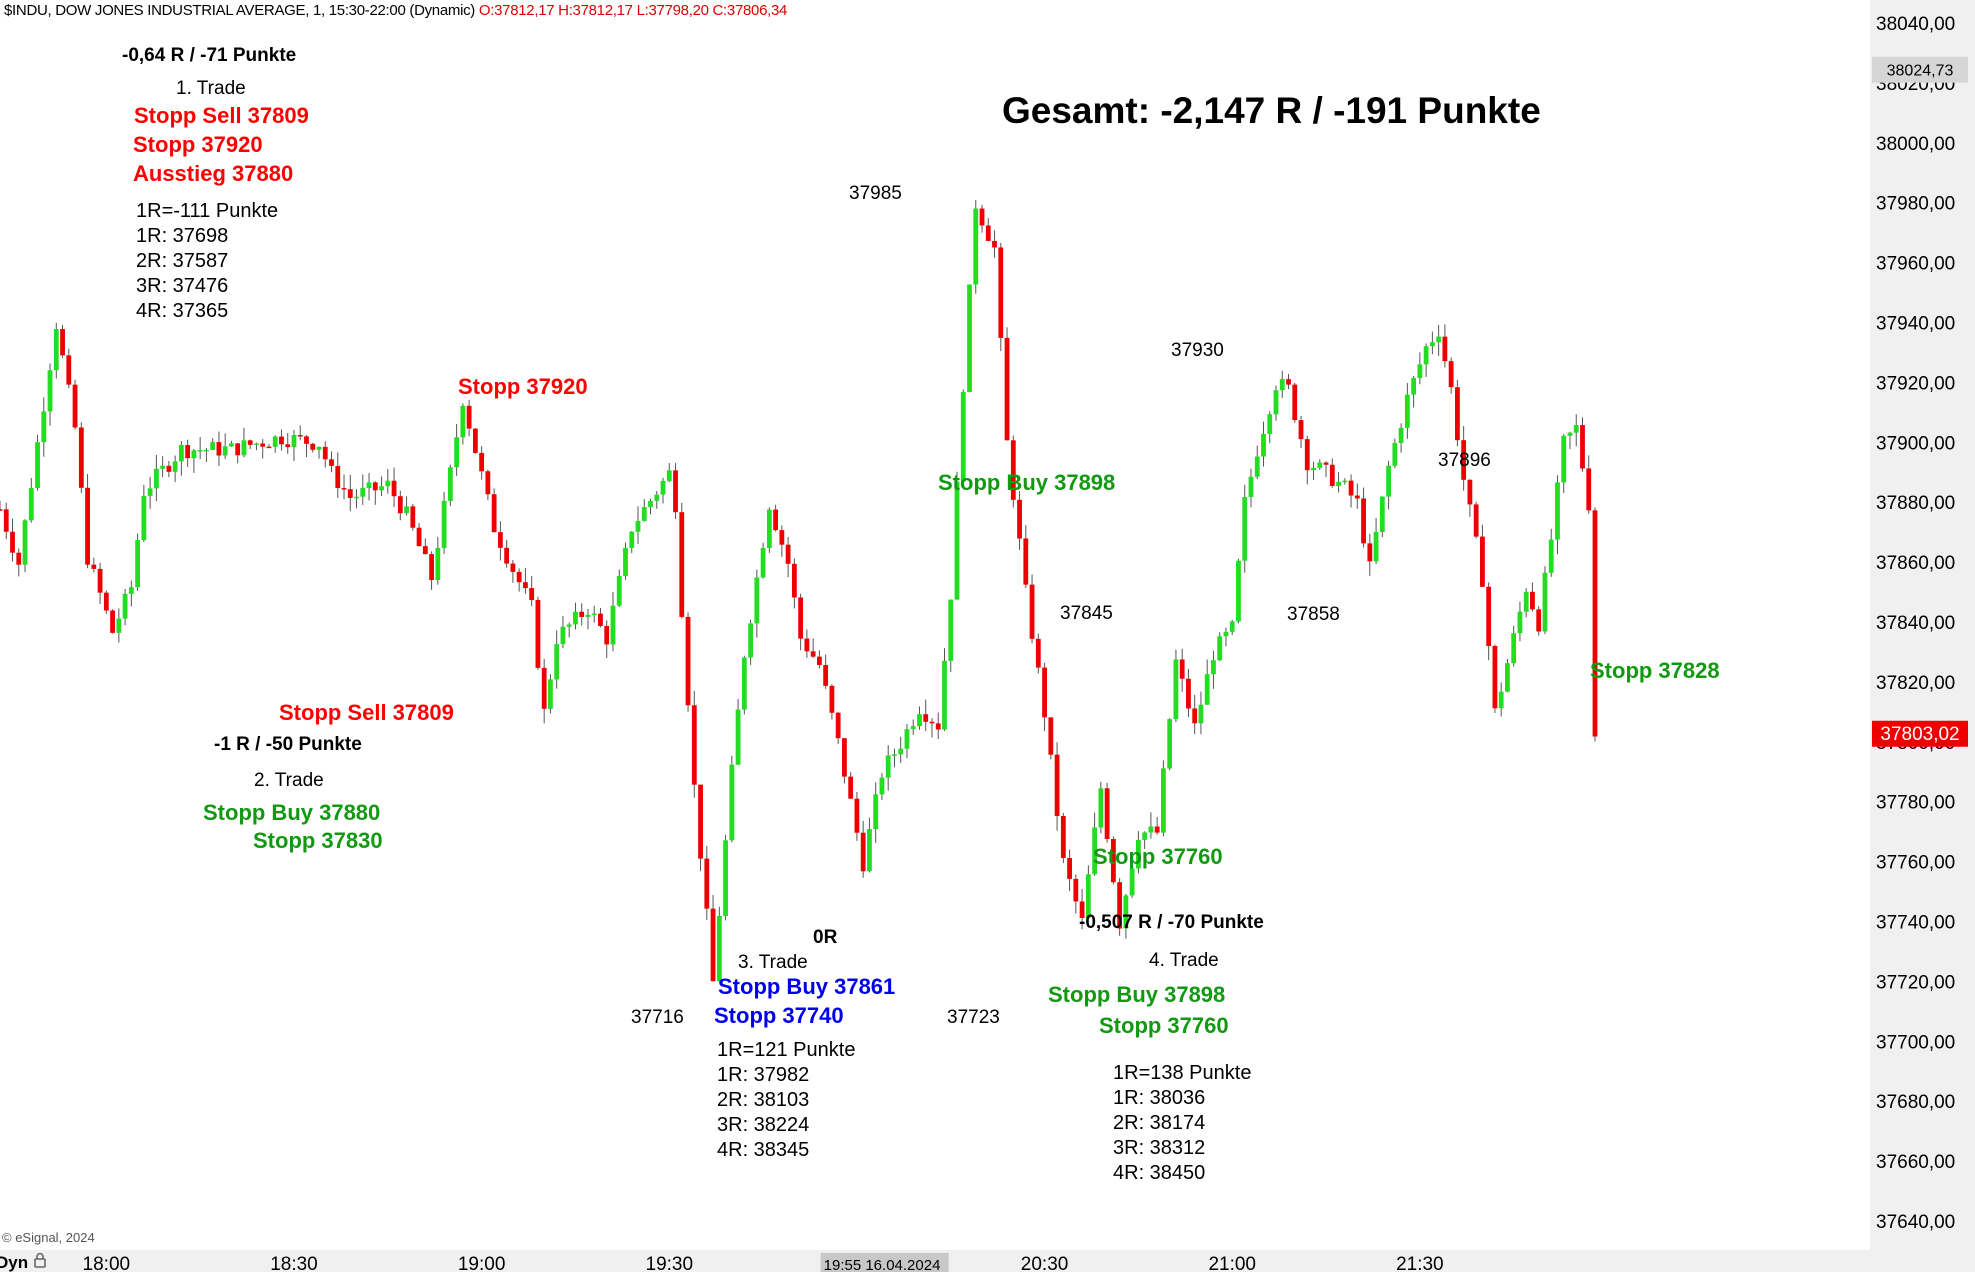  What do you see at coordinates (182, 236) in the screenshot?
I see `r-level: 1R: 37698` at bounding box center [182, 236].